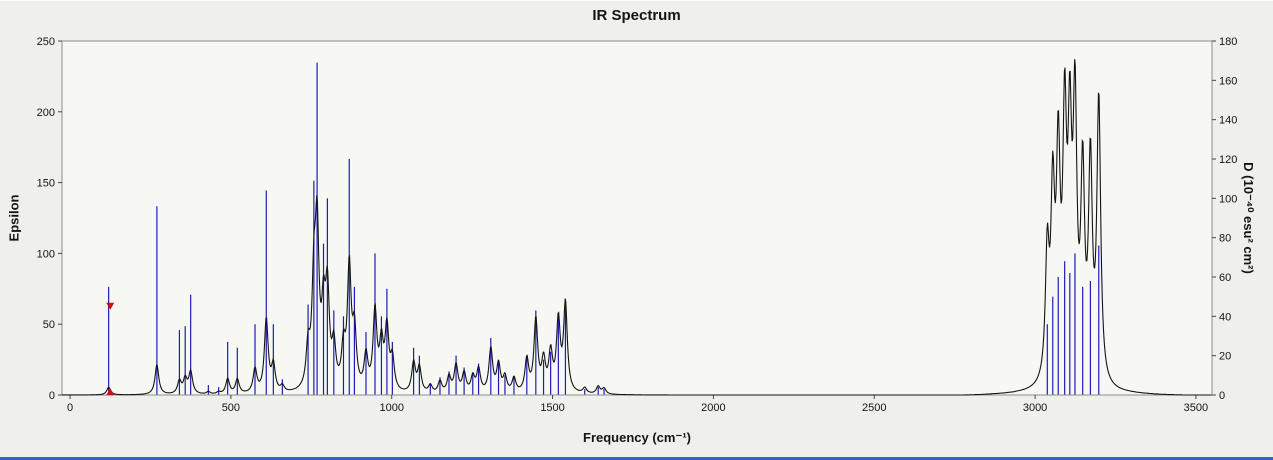 The image size is (1273, 460). What do you see at coordinates (1228, 81) in the screenshot?
I see `right-tick-label: 160` at bounding box center [1228, 81].